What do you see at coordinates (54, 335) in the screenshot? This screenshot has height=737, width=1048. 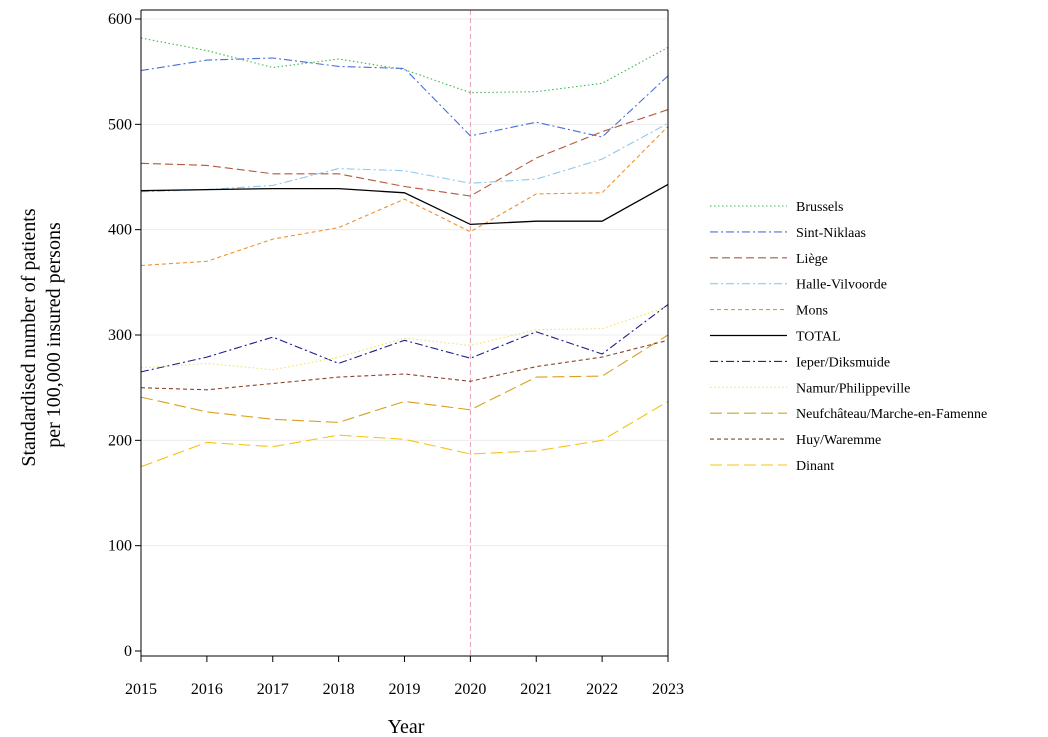 I see `y-axis-title-line-2: per 100,000 insured persons` at bounding box center [54, 335].